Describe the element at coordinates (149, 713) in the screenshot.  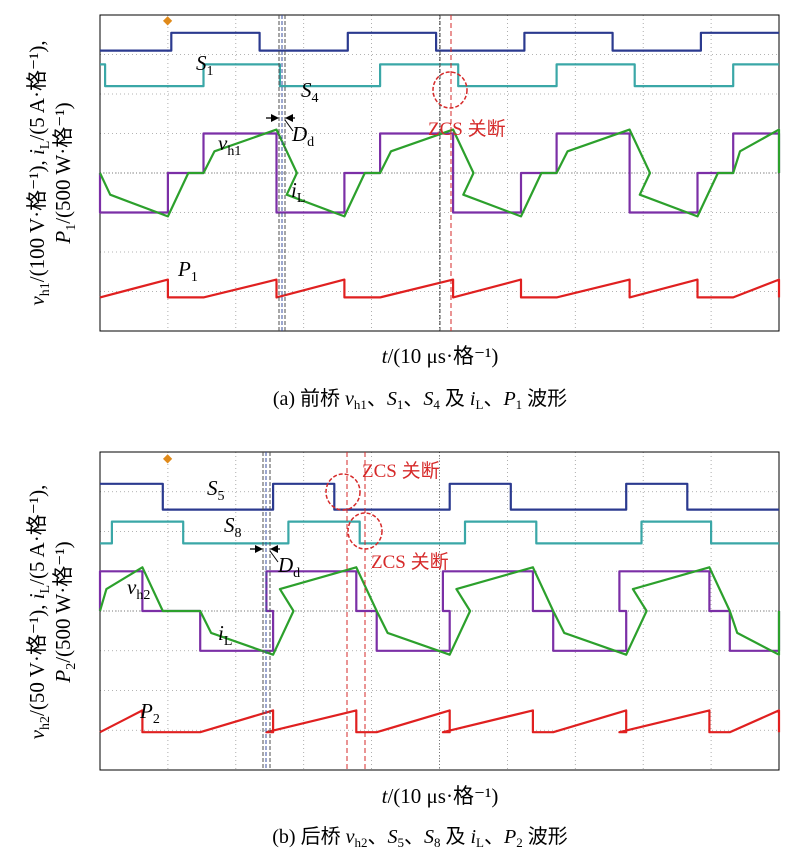
I see `label-p2: P2` at that location.